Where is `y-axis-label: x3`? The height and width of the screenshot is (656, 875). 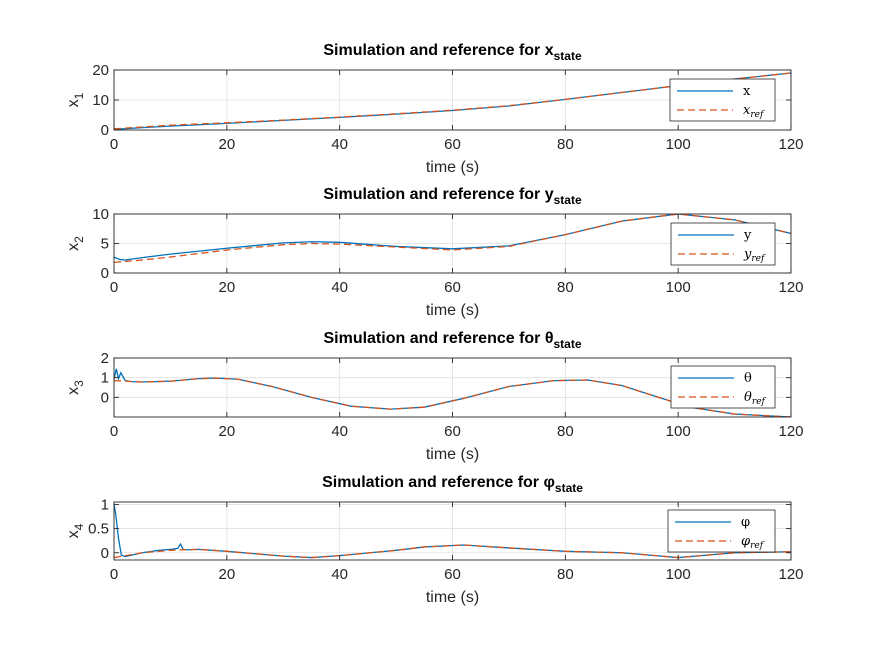 y-axis-label: x3 is located at coordinates (75, 387).